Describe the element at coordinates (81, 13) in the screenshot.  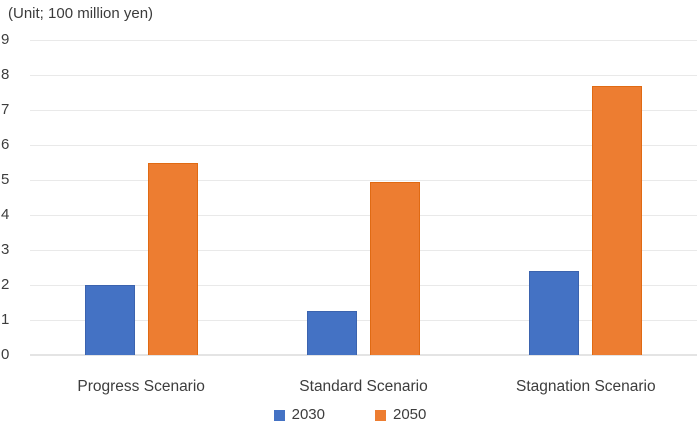
I see `unit-label: (Unit; 100 million yen)` at that location.